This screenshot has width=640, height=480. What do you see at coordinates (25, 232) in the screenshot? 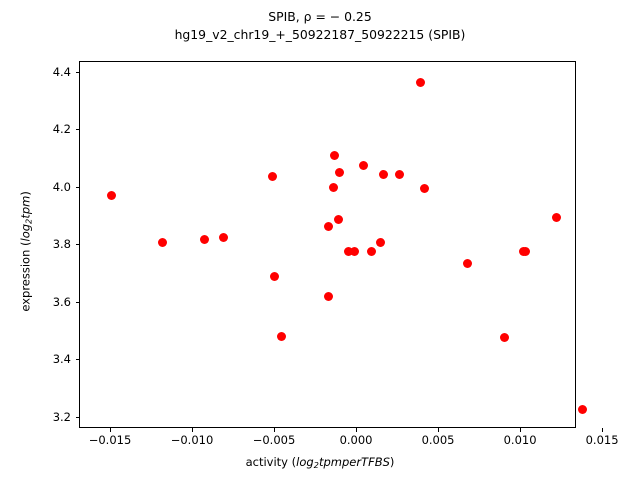
I see `y-axis-label-italic: log` at bounding box center [25, 232].